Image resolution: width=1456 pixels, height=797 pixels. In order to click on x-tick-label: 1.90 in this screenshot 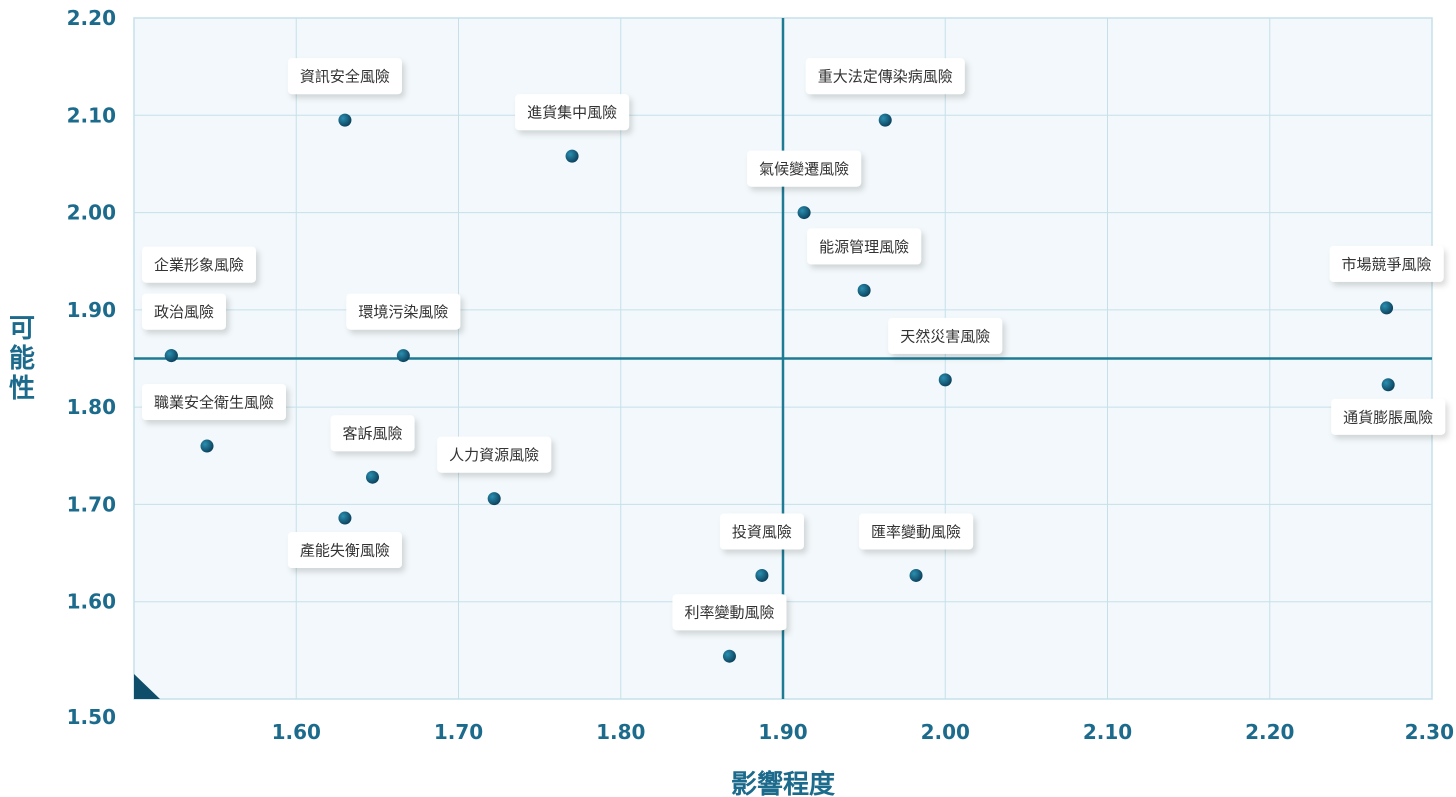, I will do `click(782, 732)`.